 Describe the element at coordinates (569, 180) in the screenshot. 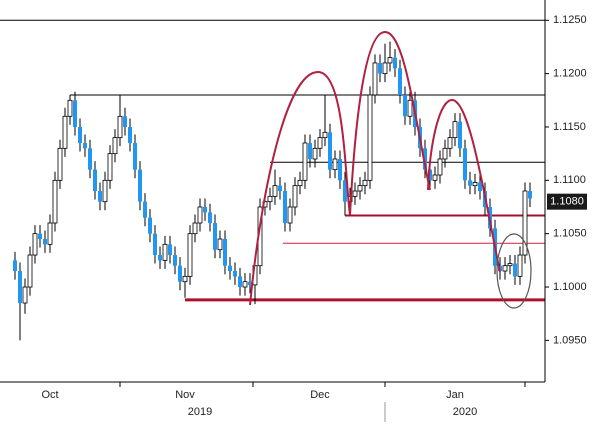

I see `y-tick-label: 1.1100` at that location.